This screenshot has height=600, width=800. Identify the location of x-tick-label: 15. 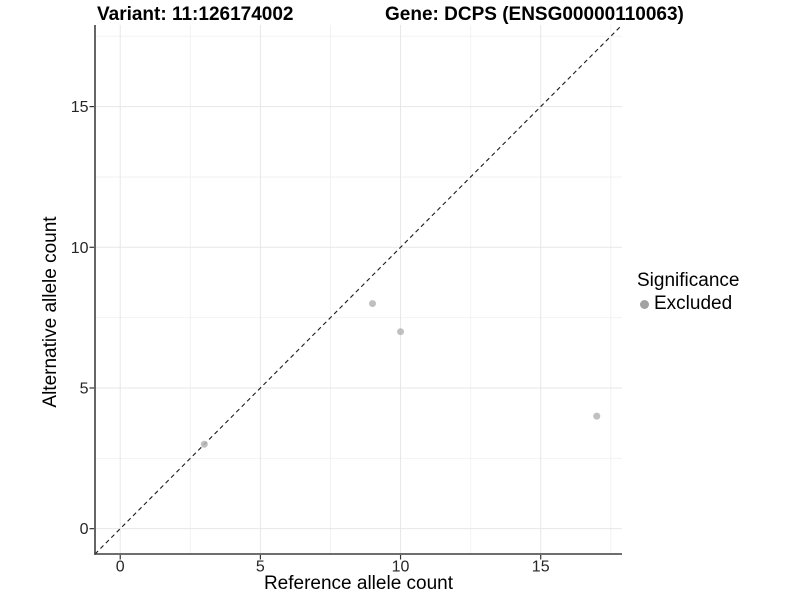
(541, 567).